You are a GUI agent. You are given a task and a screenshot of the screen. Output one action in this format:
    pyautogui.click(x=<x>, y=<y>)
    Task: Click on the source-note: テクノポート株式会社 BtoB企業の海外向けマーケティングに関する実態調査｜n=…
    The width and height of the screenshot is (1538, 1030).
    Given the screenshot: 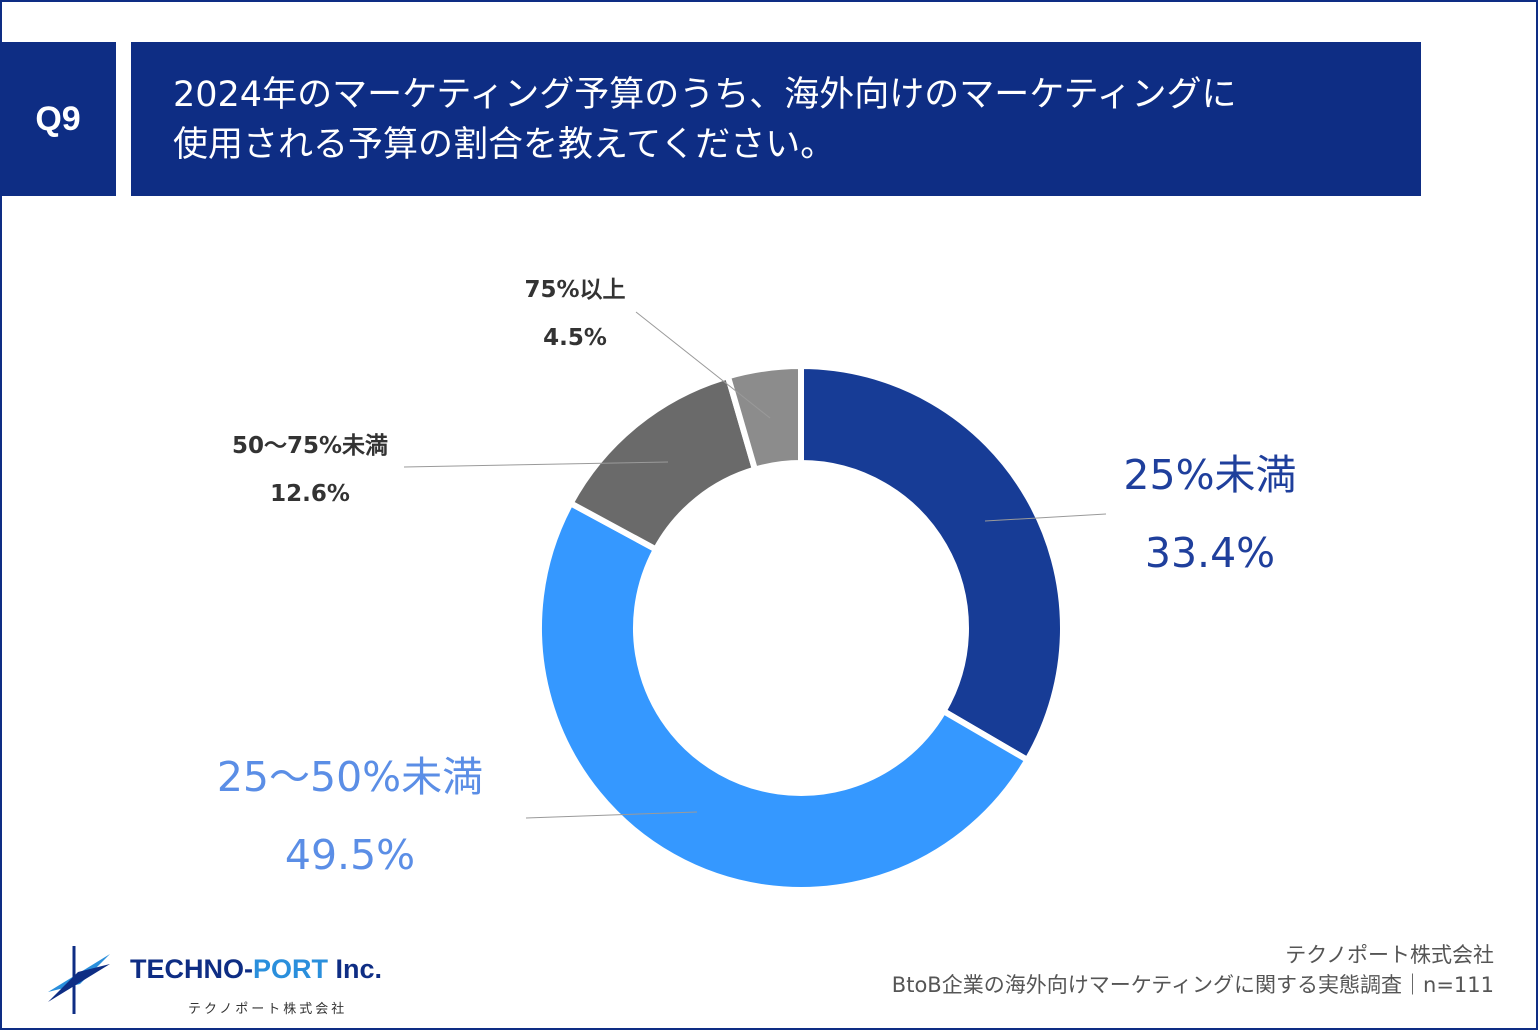 What is the action you would take?
    pyautogui.click(x=1193, y=970)
    